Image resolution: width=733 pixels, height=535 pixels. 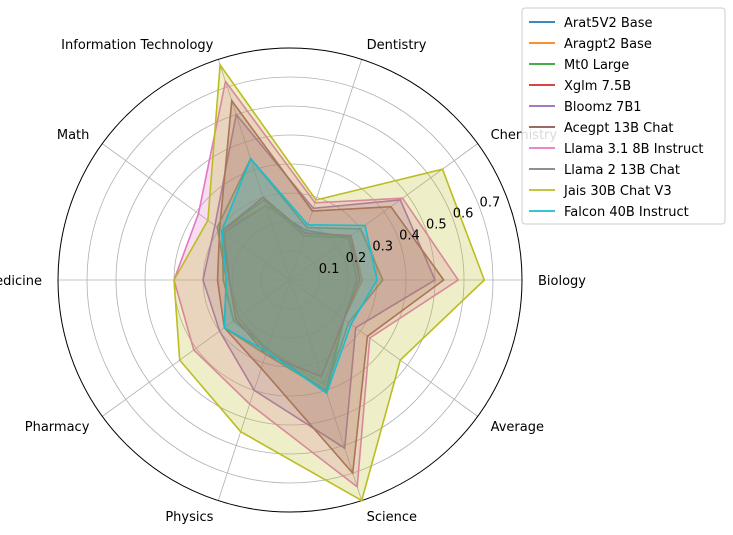 I want to click on spoke-dentistry, so click(x=326, y=170).